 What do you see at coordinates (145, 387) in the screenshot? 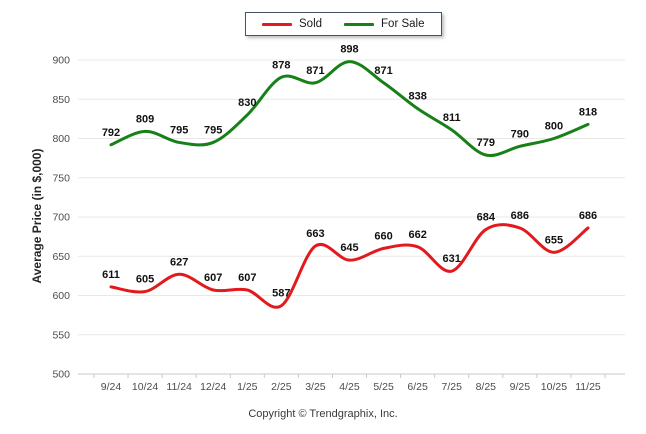
I see `x-tick-label-10-24: 10/24` at bounding box center [145, 387].